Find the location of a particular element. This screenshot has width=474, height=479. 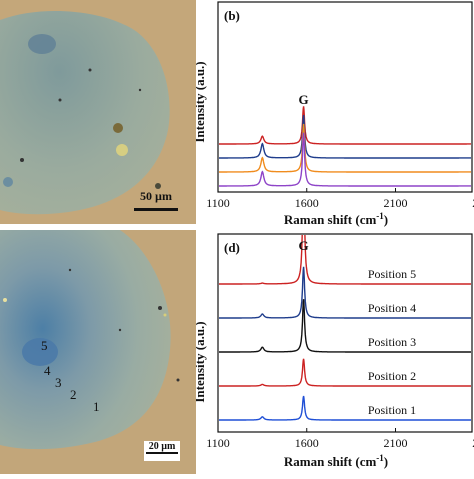

chart-d-ylabel: Intensity (a.u.) is located at coordinates (201, 361).